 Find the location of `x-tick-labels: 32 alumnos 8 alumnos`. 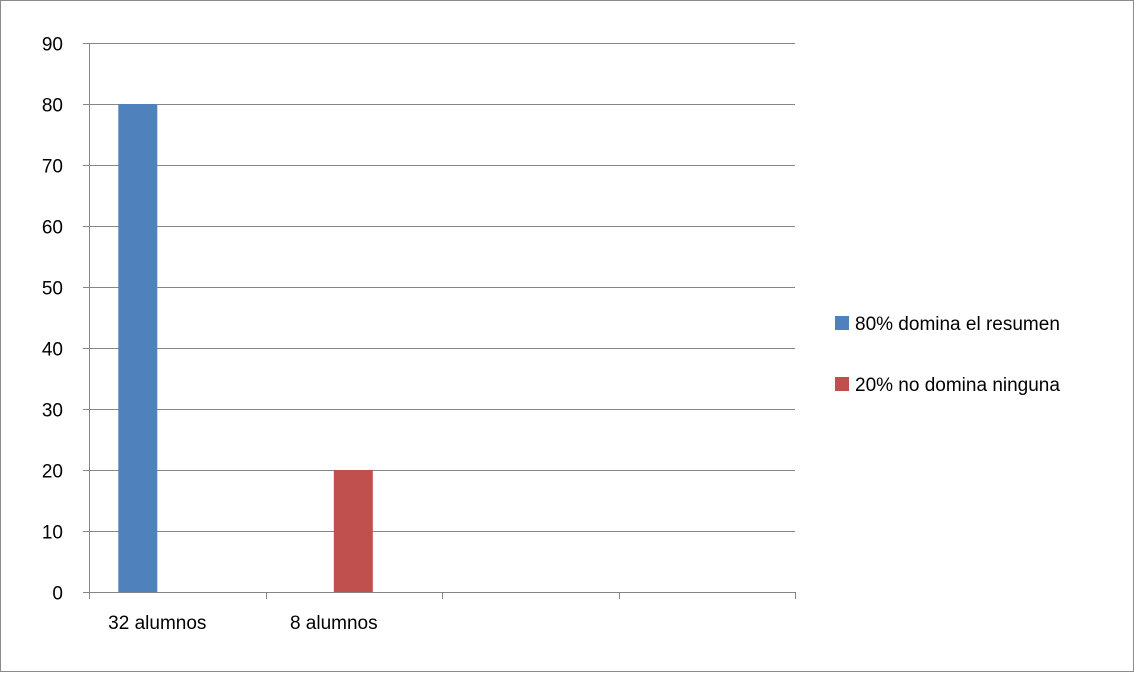

x-tick-labels: 32 alumnos 8 alumnos is located at coordinates (242, 623).